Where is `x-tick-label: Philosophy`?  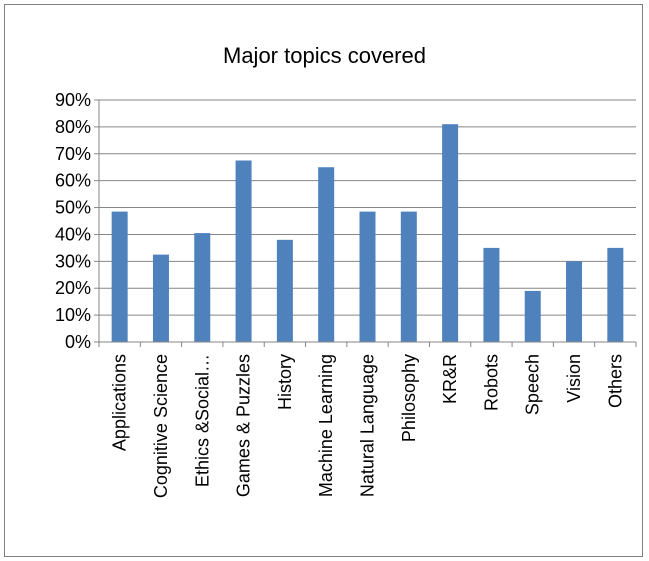
x-tick-label: Philosophy is located at coordinates (409, 398).